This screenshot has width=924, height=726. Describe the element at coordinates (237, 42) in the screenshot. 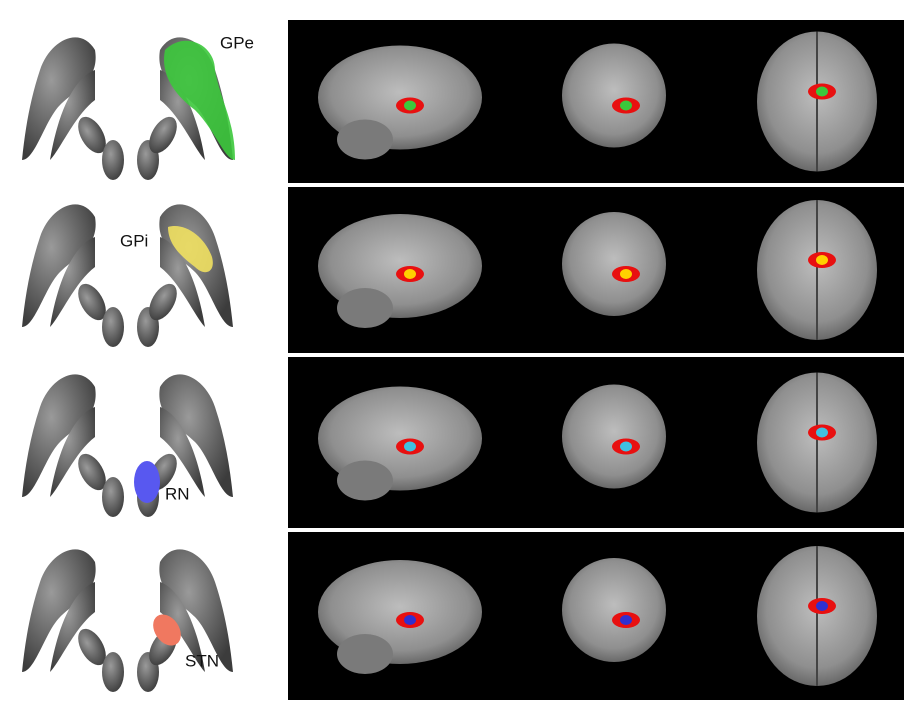

I see `structure-label: GPe` at that location.